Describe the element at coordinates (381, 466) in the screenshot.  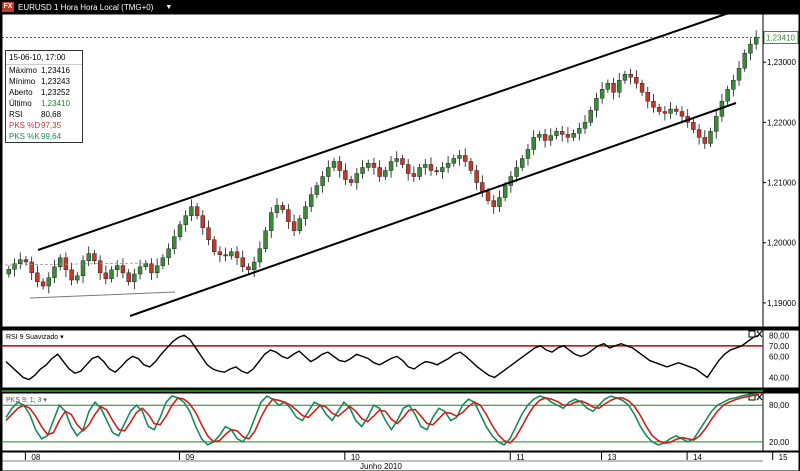
I see `month-label: Junho 2010` at that location.